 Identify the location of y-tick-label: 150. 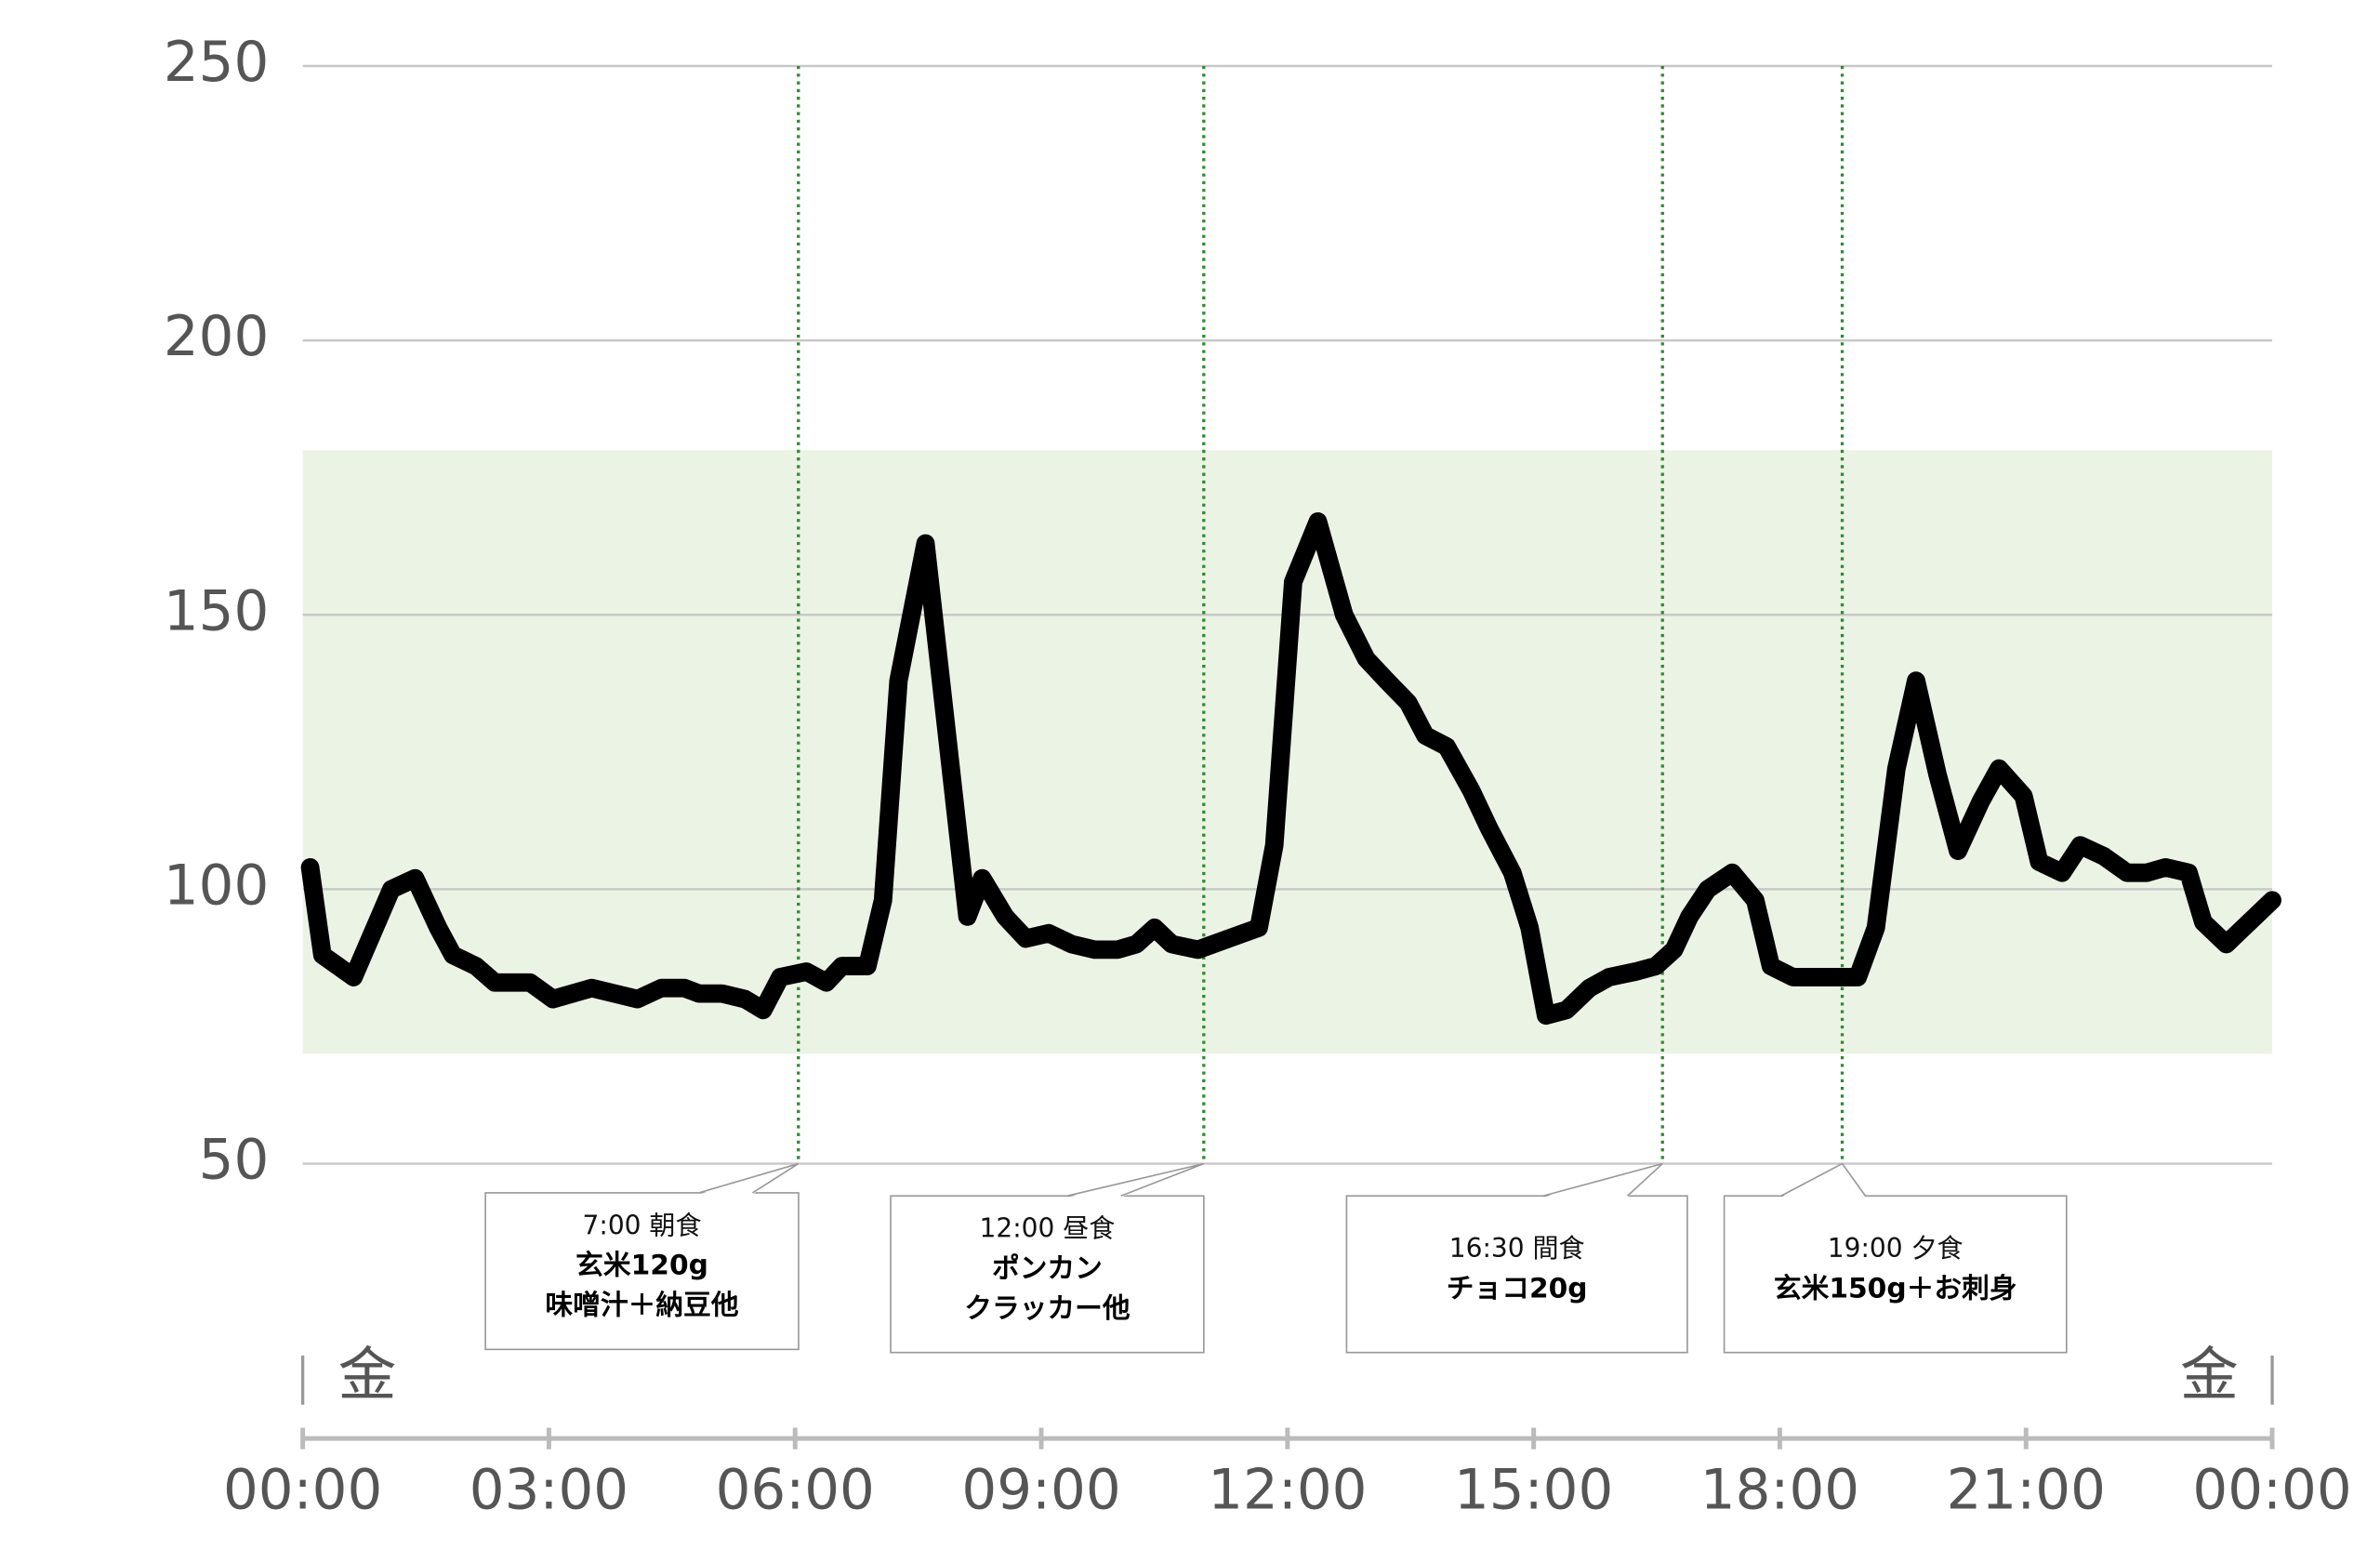
(216, 611).